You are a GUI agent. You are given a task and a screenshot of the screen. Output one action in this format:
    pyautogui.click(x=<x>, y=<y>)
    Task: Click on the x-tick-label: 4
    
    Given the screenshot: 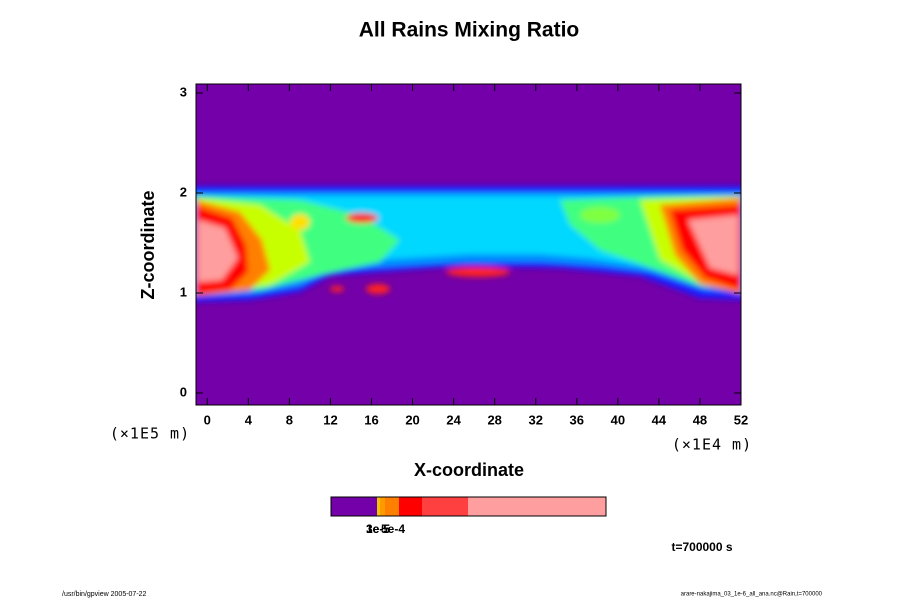 What is the action you would take?
    pyautogui.click(x=249, y=419)
    